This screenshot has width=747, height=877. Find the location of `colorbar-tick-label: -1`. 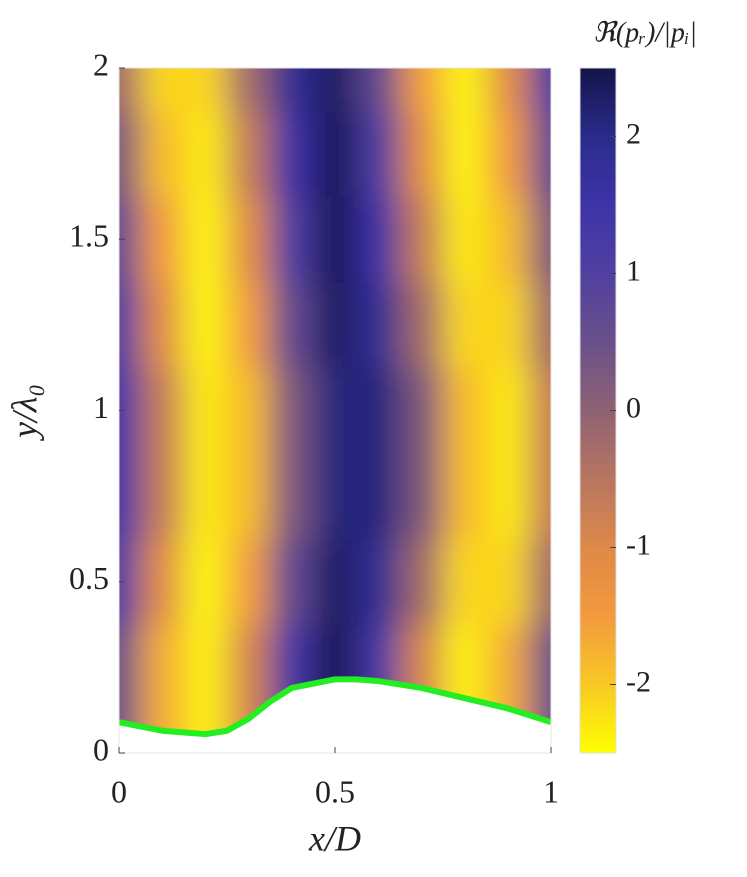

colorbar-tick-label: -1 is located at coordinates (638, 544).